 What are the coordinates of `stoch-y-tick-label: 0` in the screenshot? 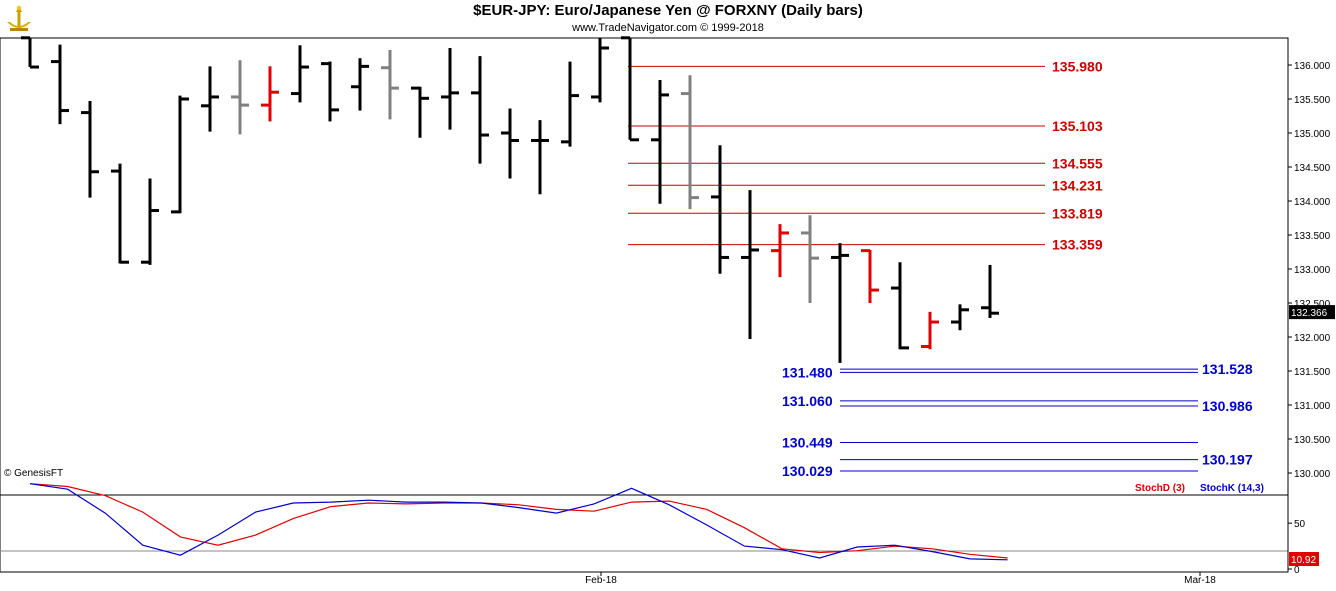 It's located at (1297, 570).